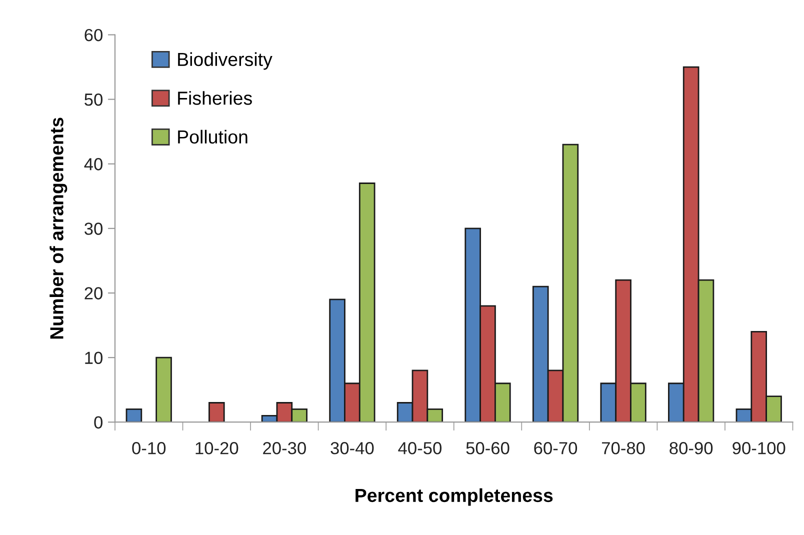  What do you see at coordinates (93, 100) in the screenshot?
I see `y-tick-label: 50` at bounding box center [93, 100].